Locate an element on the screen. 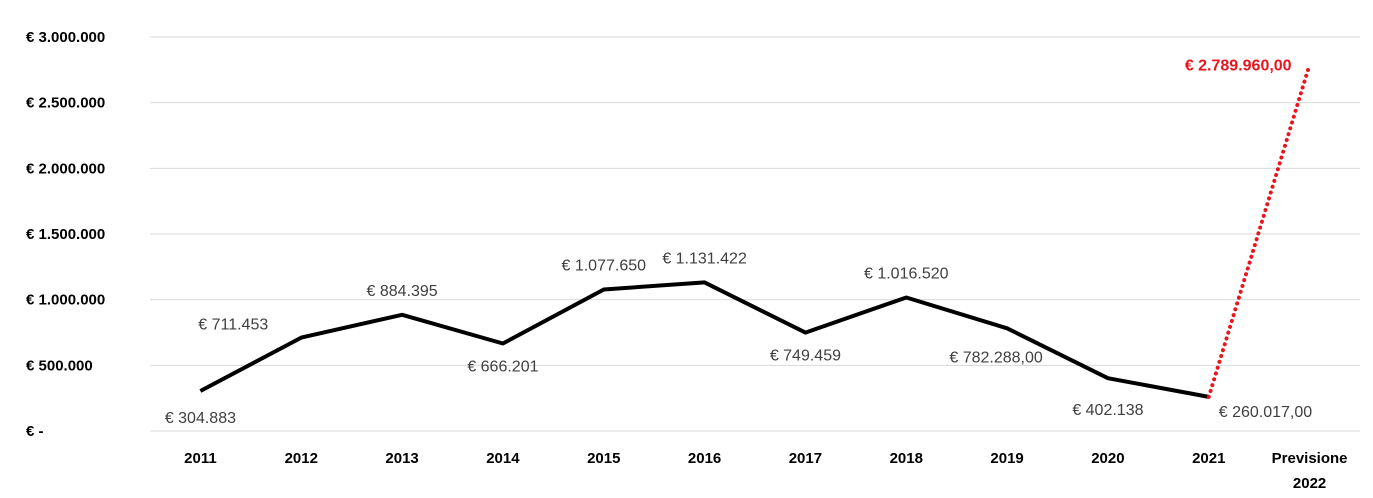  y-tick-label: € 1.500.000 is located at coordinates (65, 234).